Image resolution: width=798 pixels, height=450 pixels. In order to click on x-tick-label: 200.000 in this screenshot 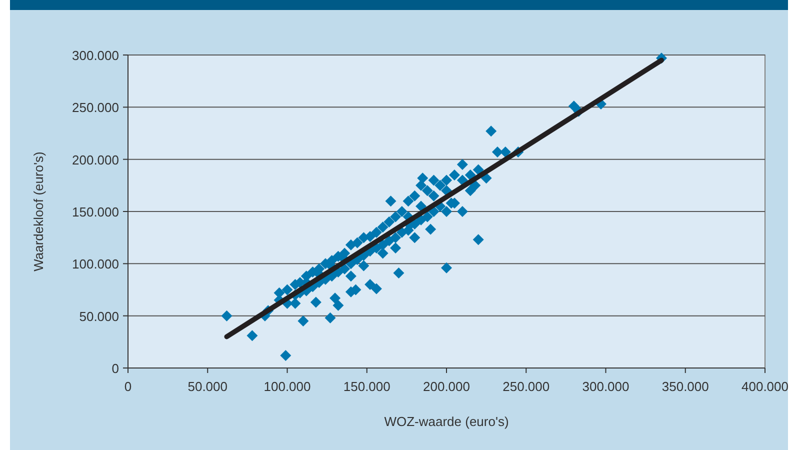, I will do `click(446, 386)`.